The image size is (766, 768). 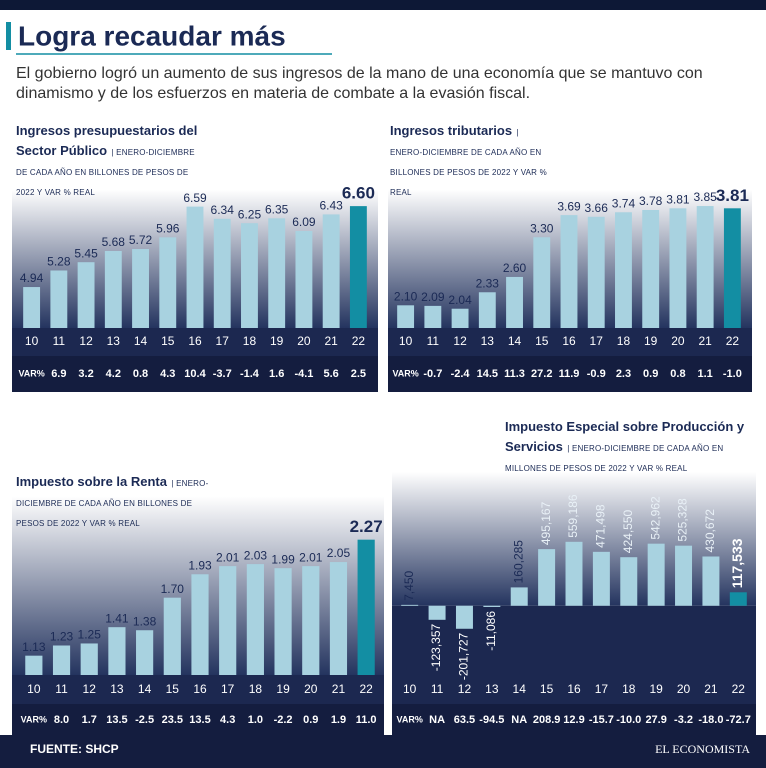 I want to click on value-label: 5.96, so click(x=168, y=228).